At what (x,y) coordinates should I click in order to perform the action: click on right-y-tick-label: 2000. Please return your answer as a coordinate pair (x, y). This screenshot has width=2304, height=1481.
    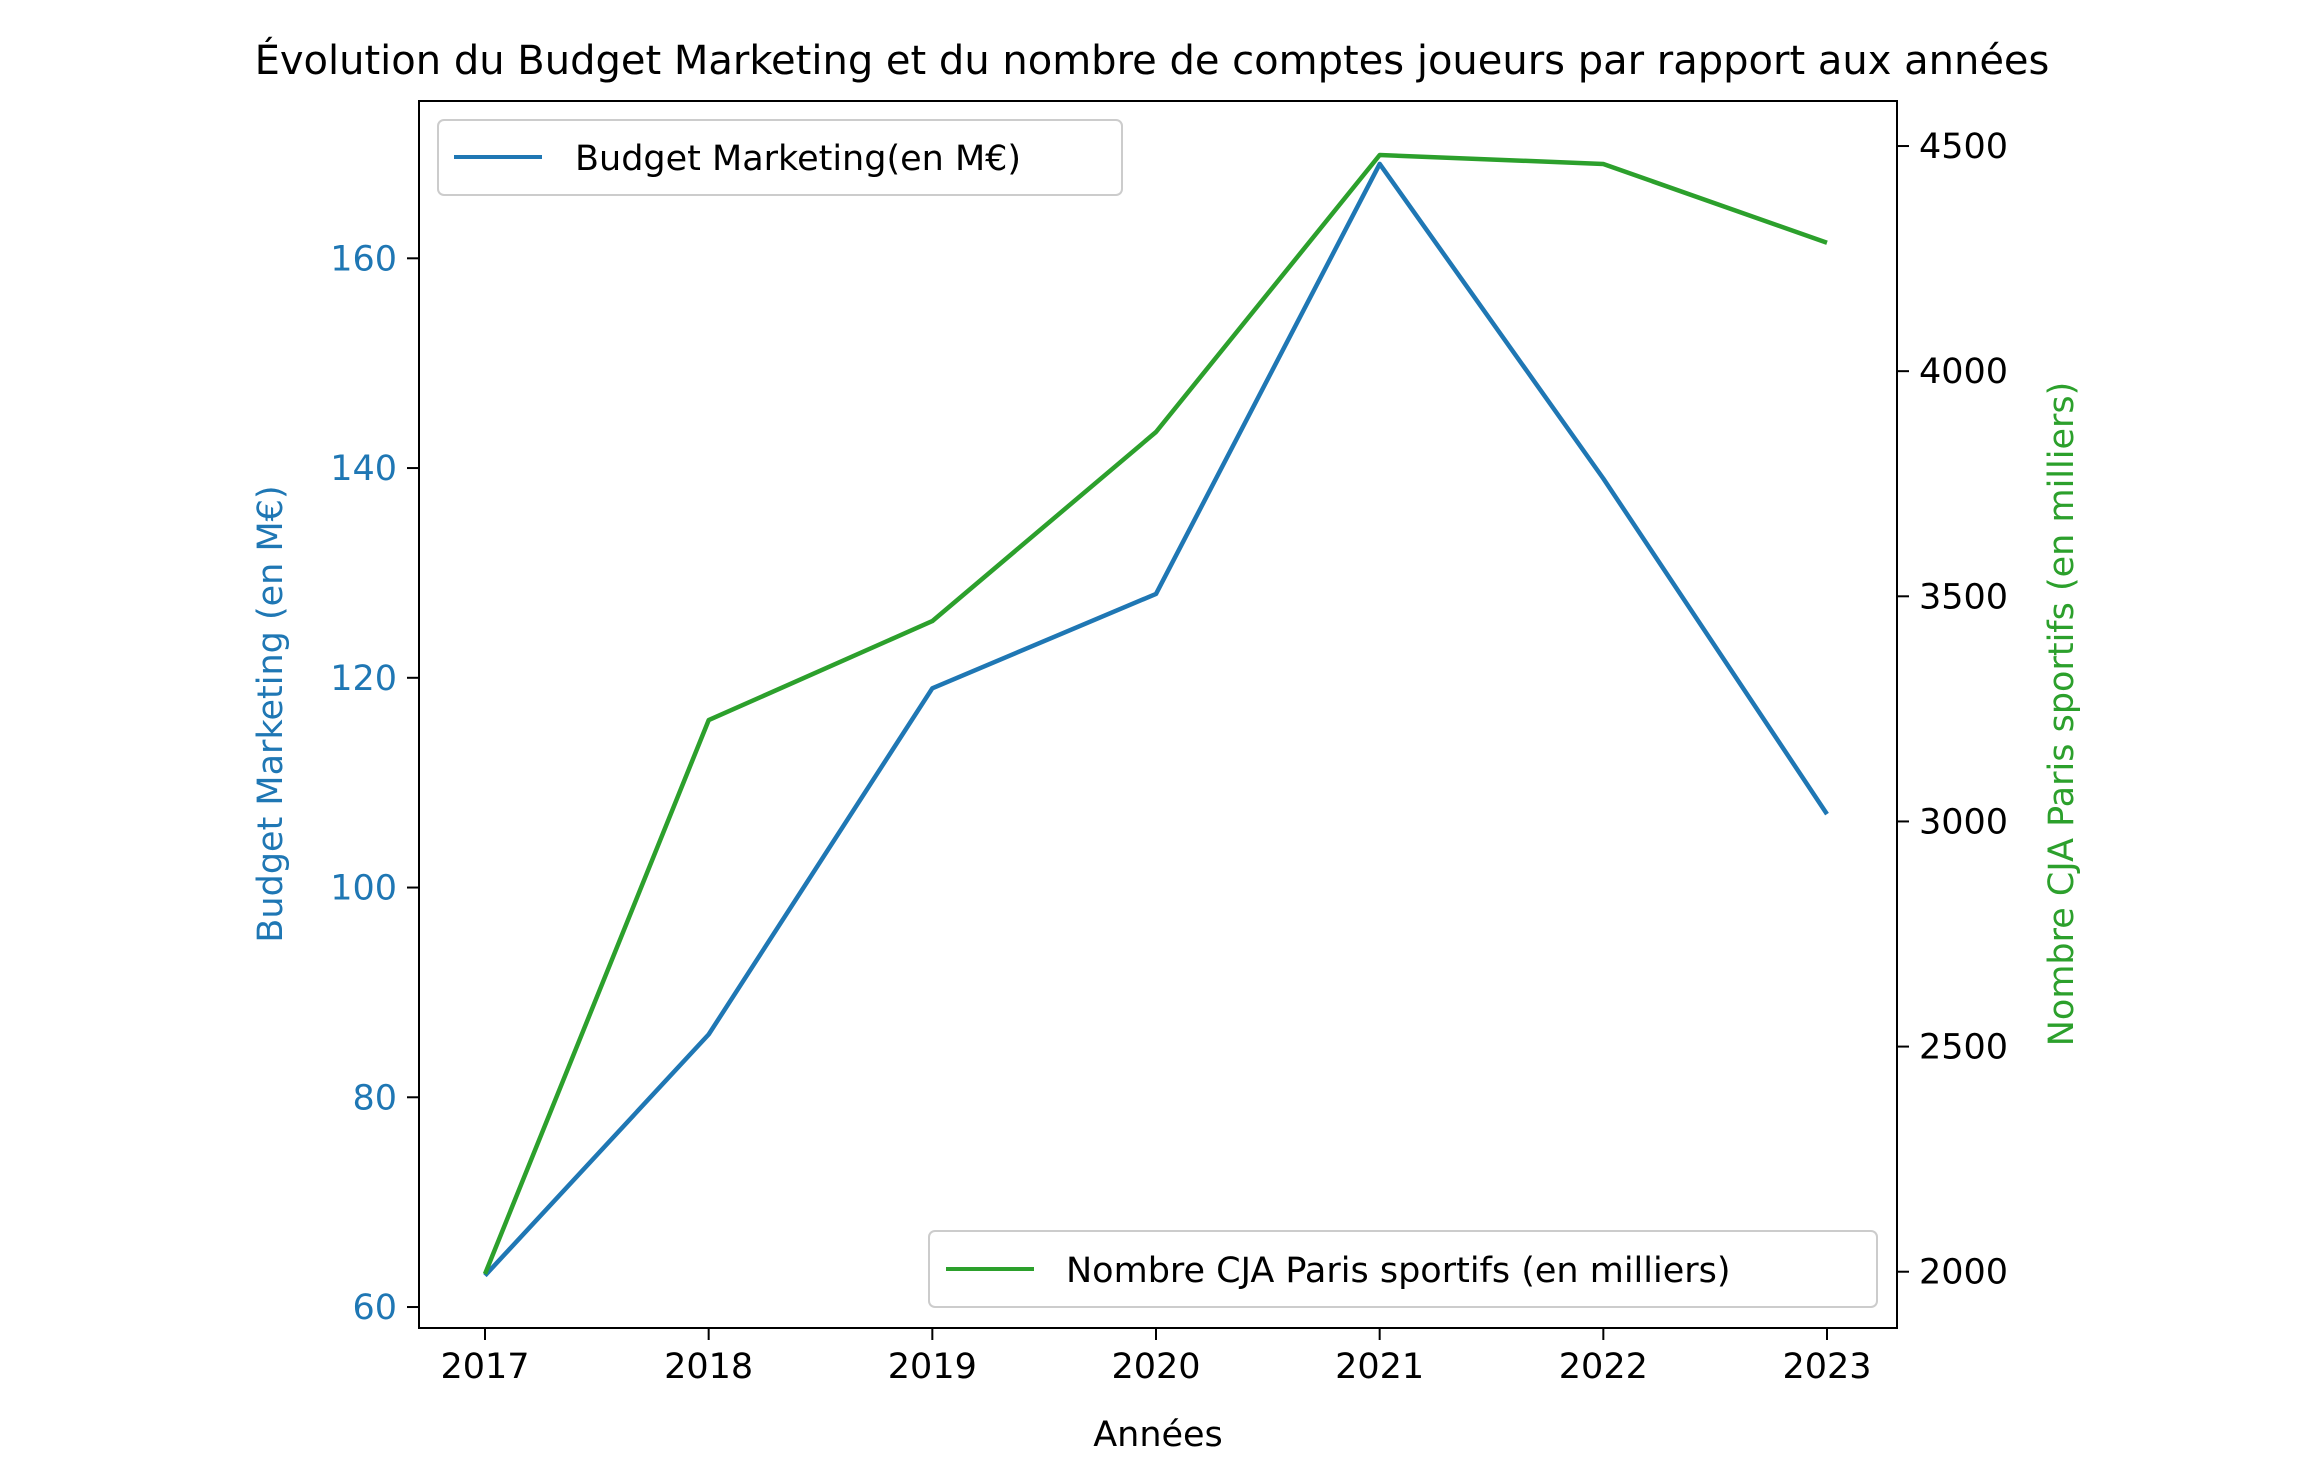
    Looking at the image, I should click on (1963, 1273).